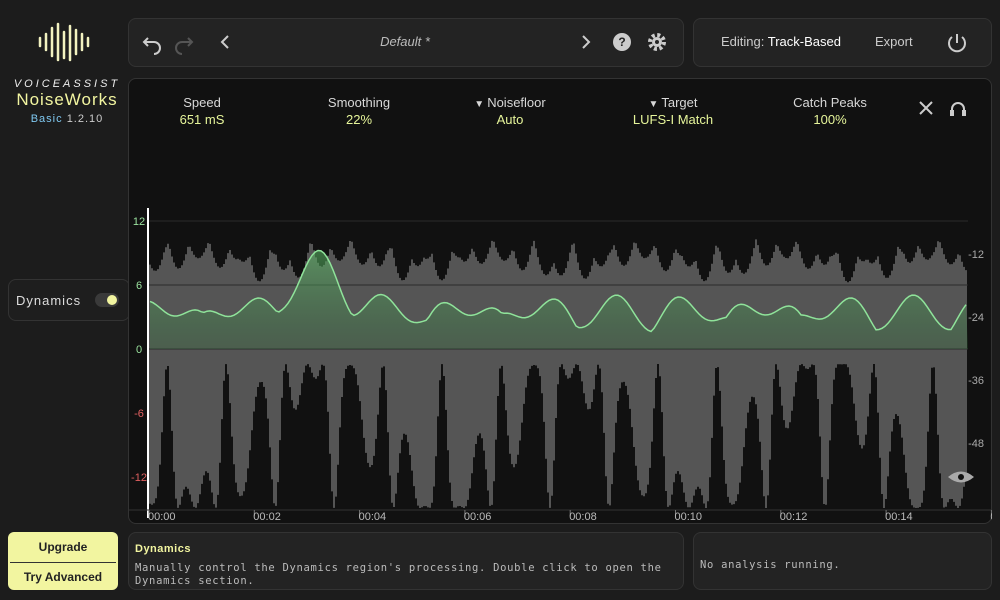  I want to click on preset-icons: ?, so click(404, 44).